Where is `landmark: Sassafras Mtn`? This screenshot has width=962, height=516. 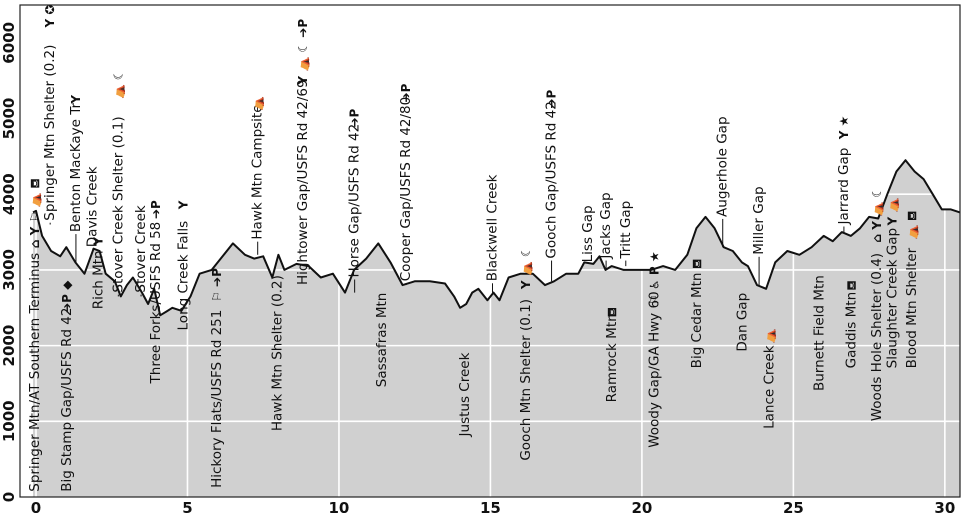 landmark: Sassafras Mtn is located at coordinates (382, 340).